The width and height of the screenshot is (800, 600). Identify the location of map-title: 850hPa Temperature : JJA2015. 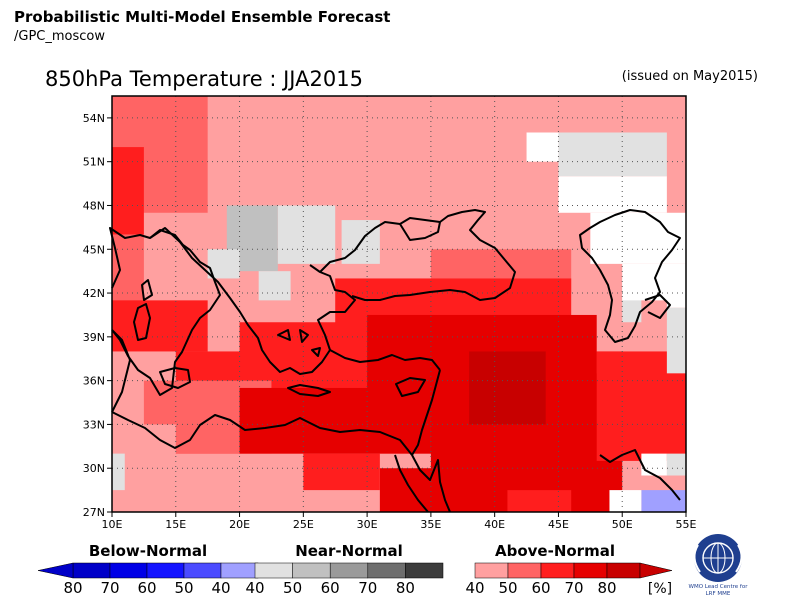
(204, 79).